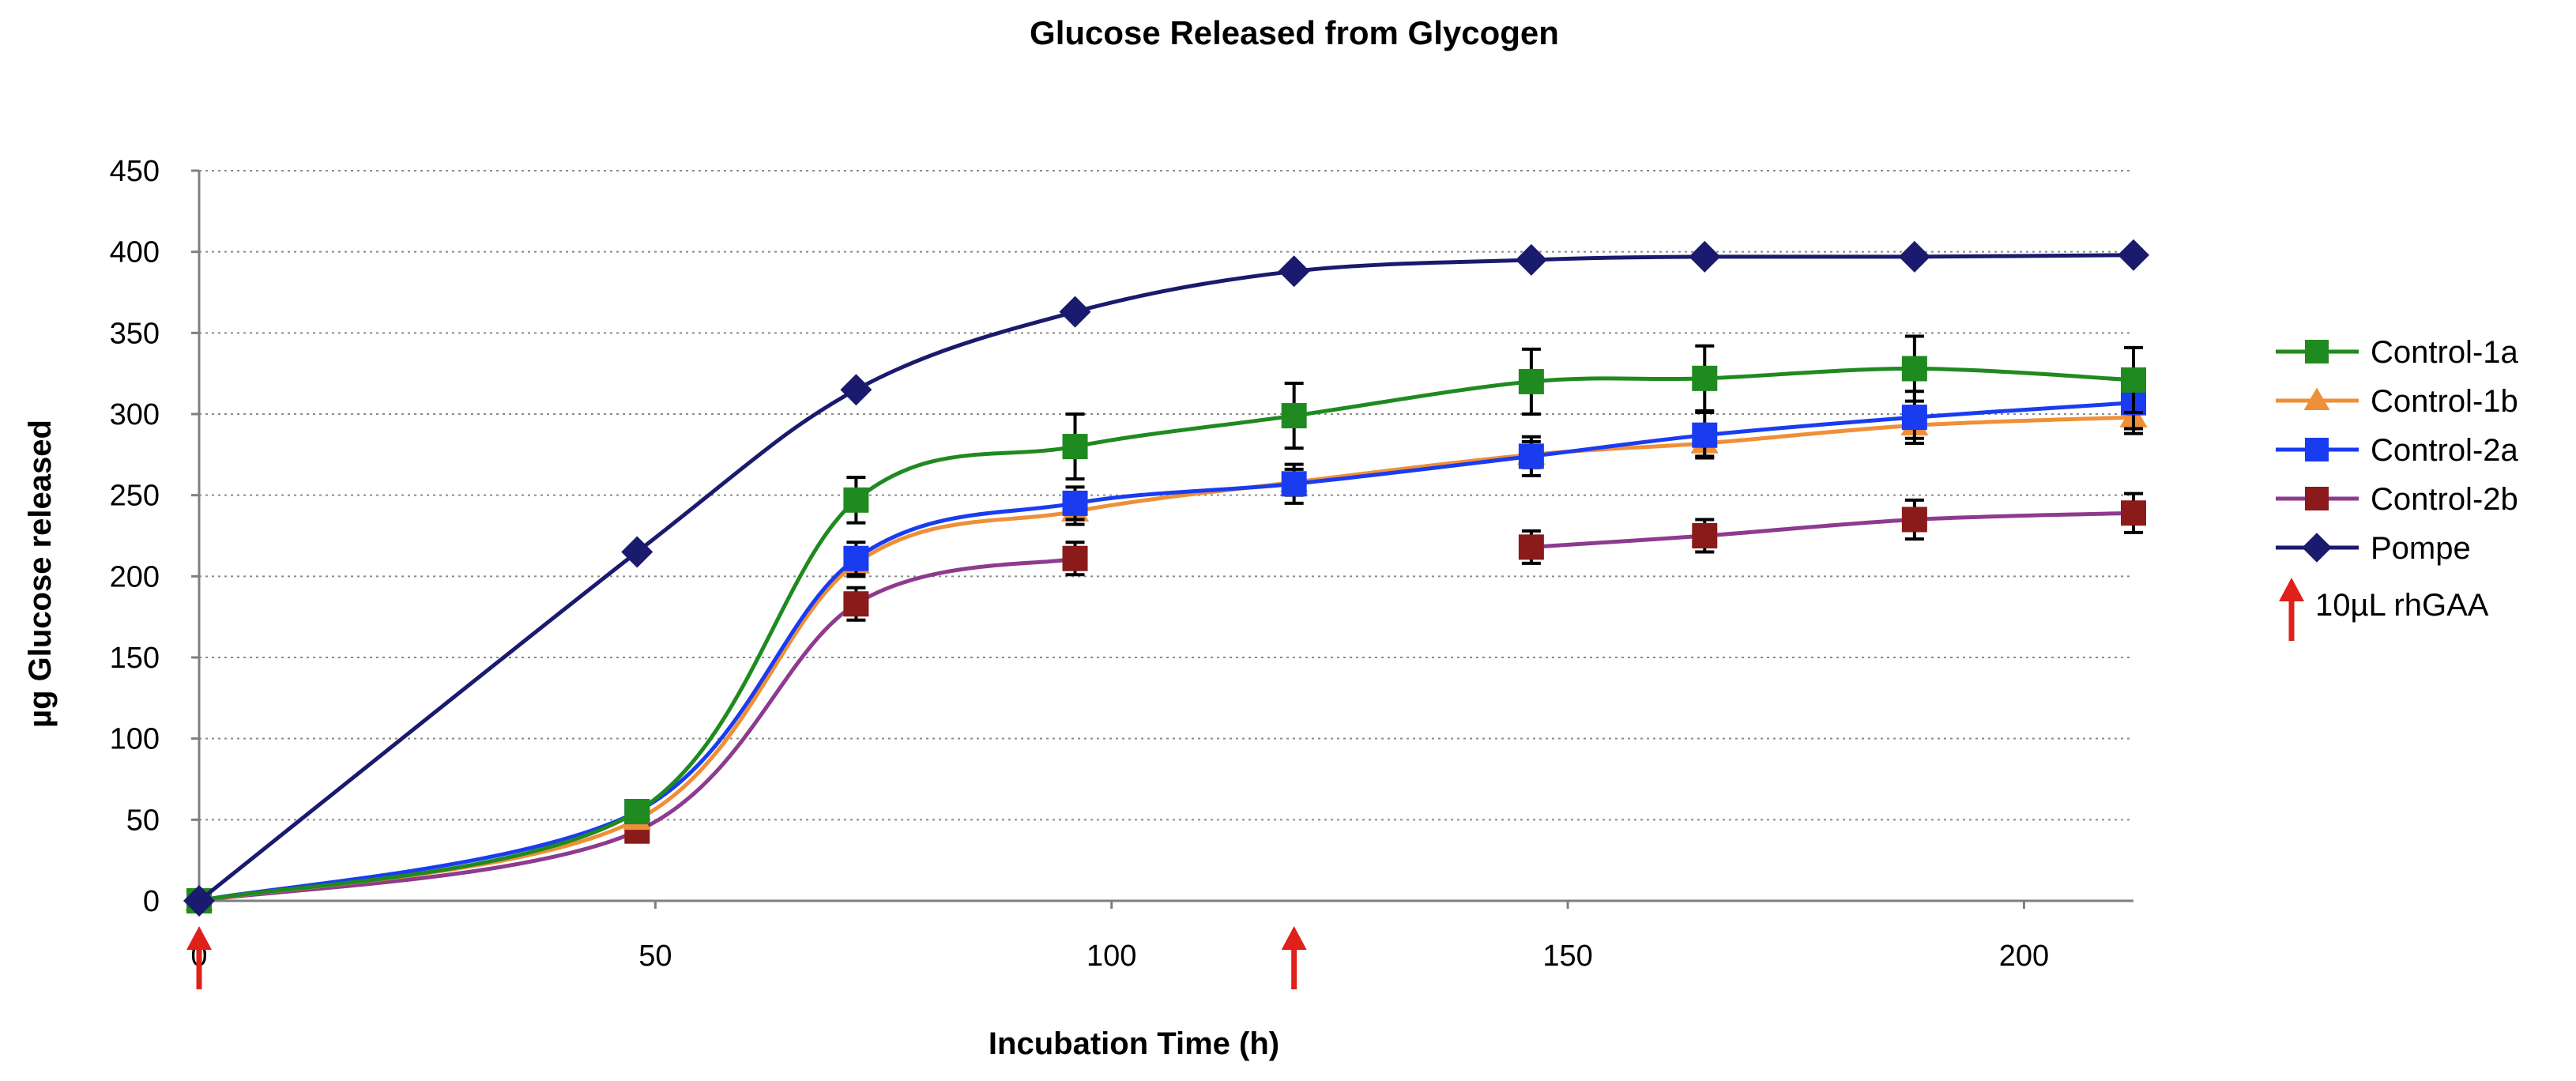 The width and height of the screenshot is (2576, 1081). Describe the element at coordinates (135, 415) in the screenshot. I see `y-tick-label: 300` at that location.